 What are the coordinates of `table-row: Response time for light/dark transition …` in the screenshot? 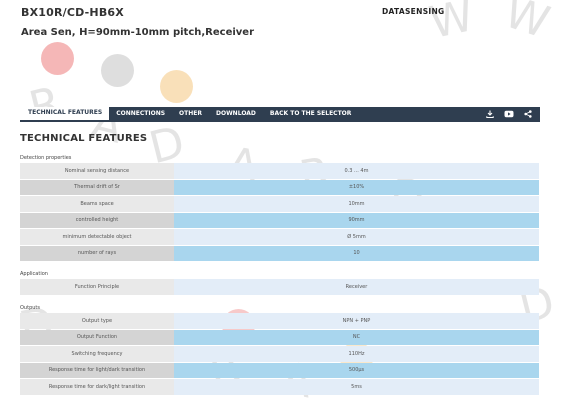 It's located at (279, 370).